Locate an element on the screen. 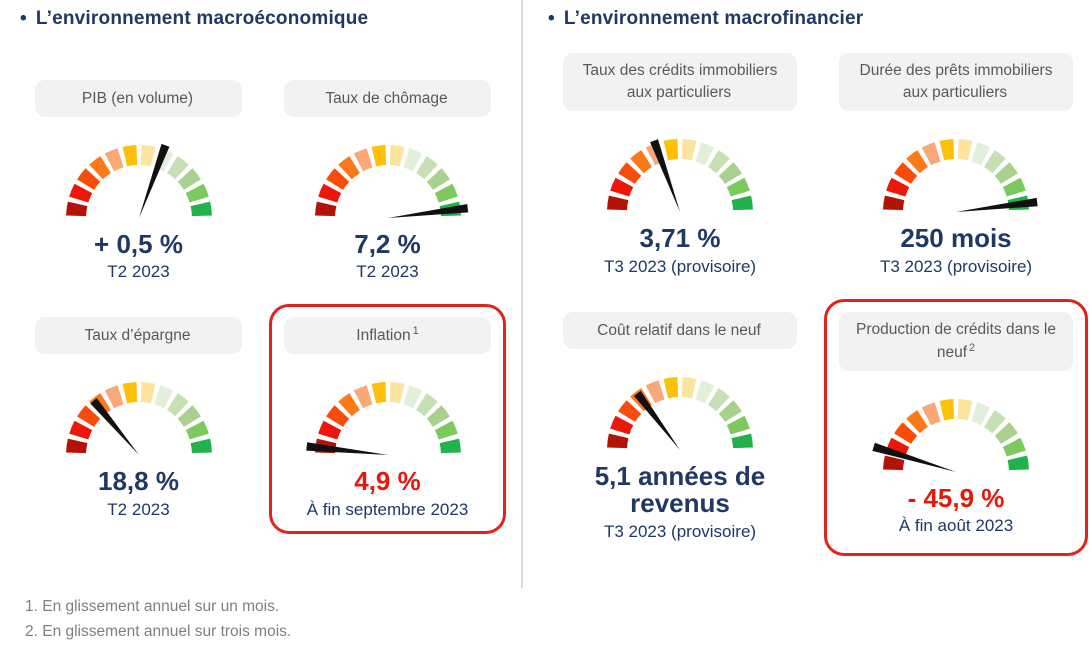  indicator-value: - 45,9 % is located at coordinates (956, 497).